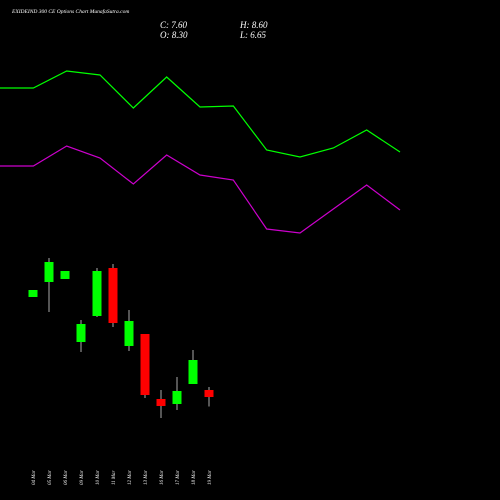 Image resolution: width=500 pixels, height=500 pixels. What do you see at coordinates (253, 35) in the screenshot?
I see `low-text: L: 6.65` at bounding box center [253, 35].